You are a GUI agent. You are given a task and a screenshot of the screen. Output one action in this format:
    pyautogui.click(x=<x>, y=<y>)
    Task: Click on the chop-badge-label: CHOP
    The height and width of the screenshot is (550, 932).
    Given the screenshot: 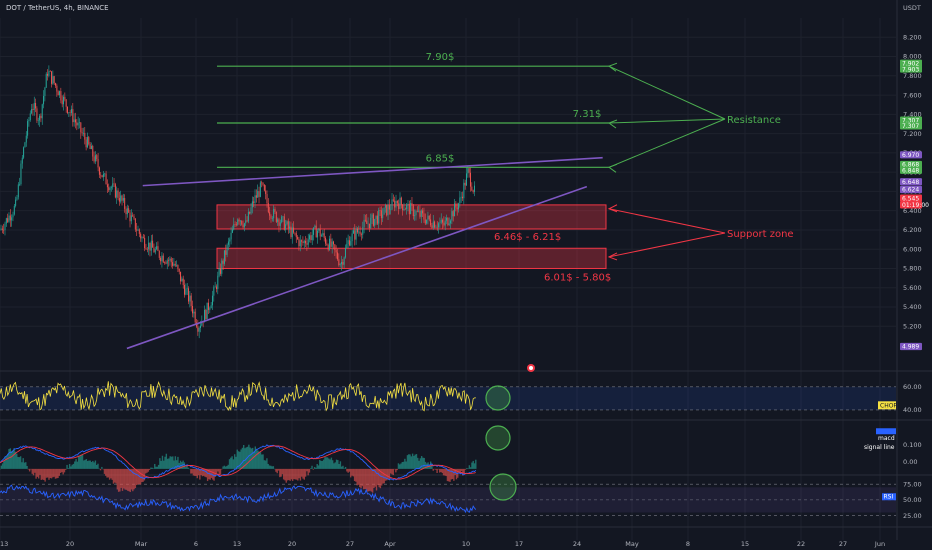 What is the action you would take?
    pyautogui.click(x=888, y=405)
    